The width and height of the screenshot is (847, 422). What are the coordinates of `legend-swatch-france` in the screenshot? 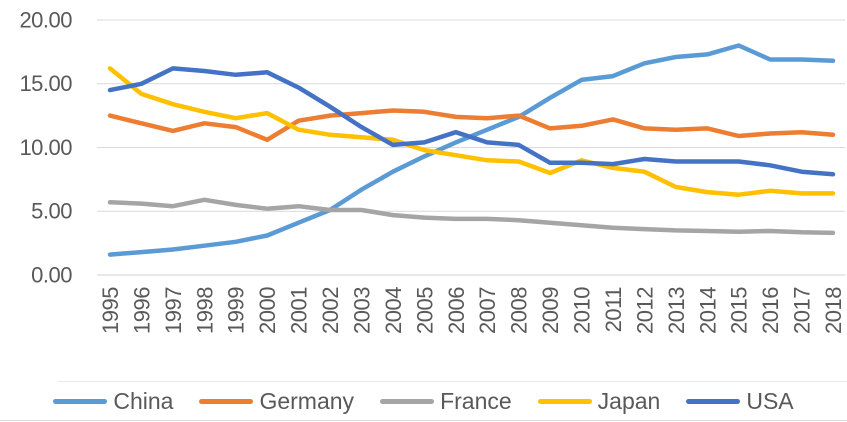 It's located at (407, 401).